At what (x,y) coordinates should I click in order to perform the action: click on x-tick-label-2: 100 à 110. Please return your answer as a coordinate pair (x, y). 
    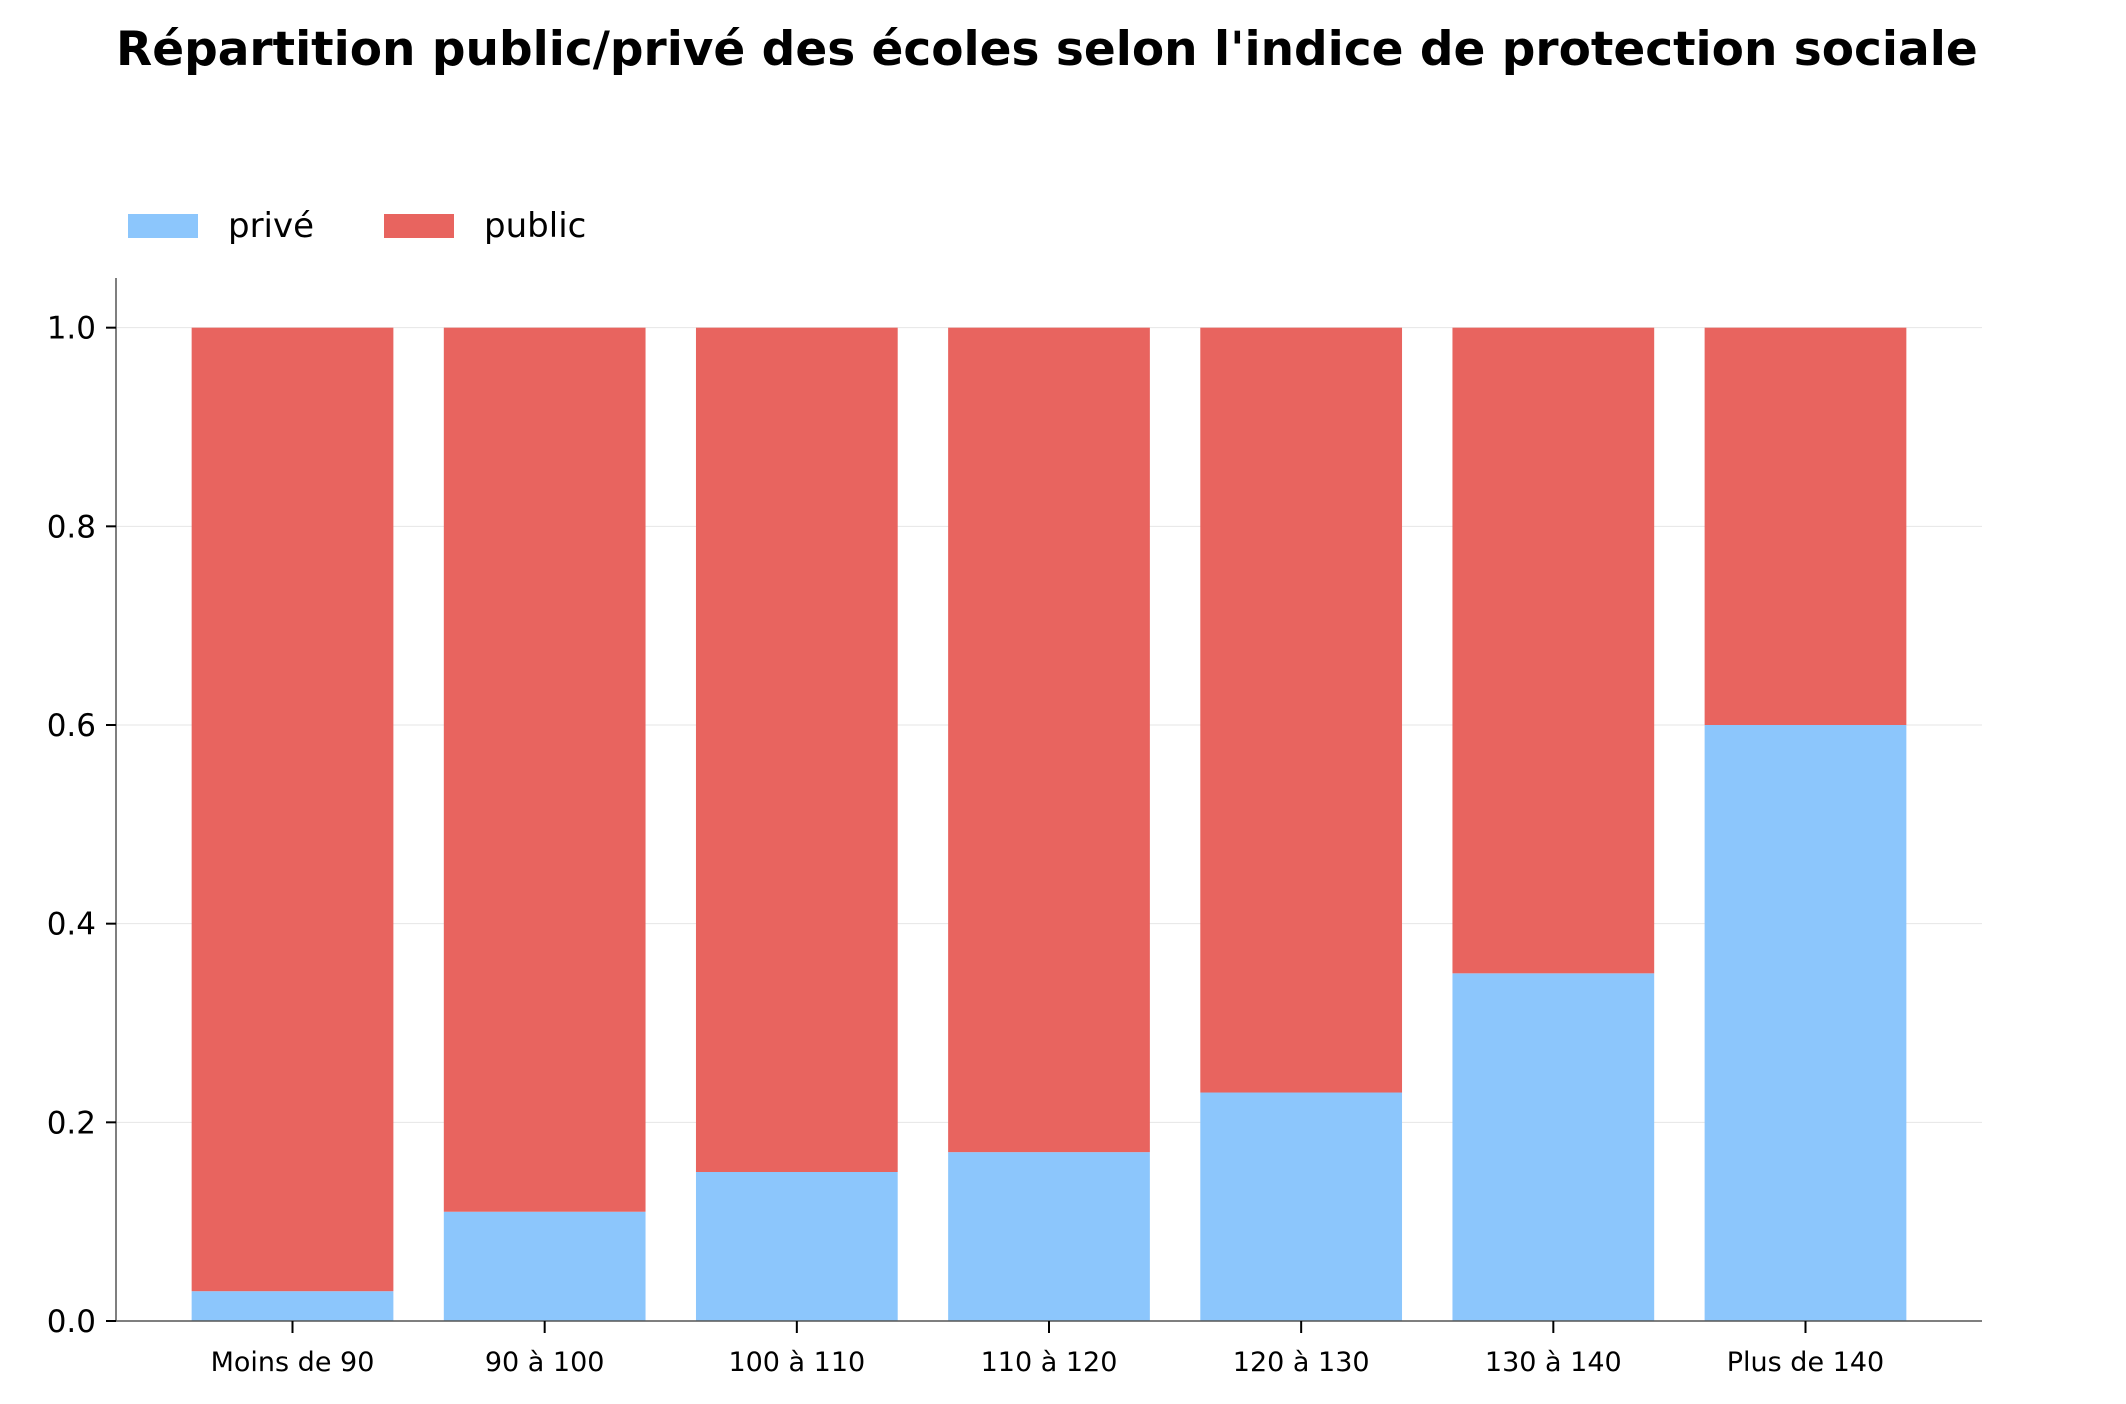
    Looking at the image, I should click on (796, 1362).